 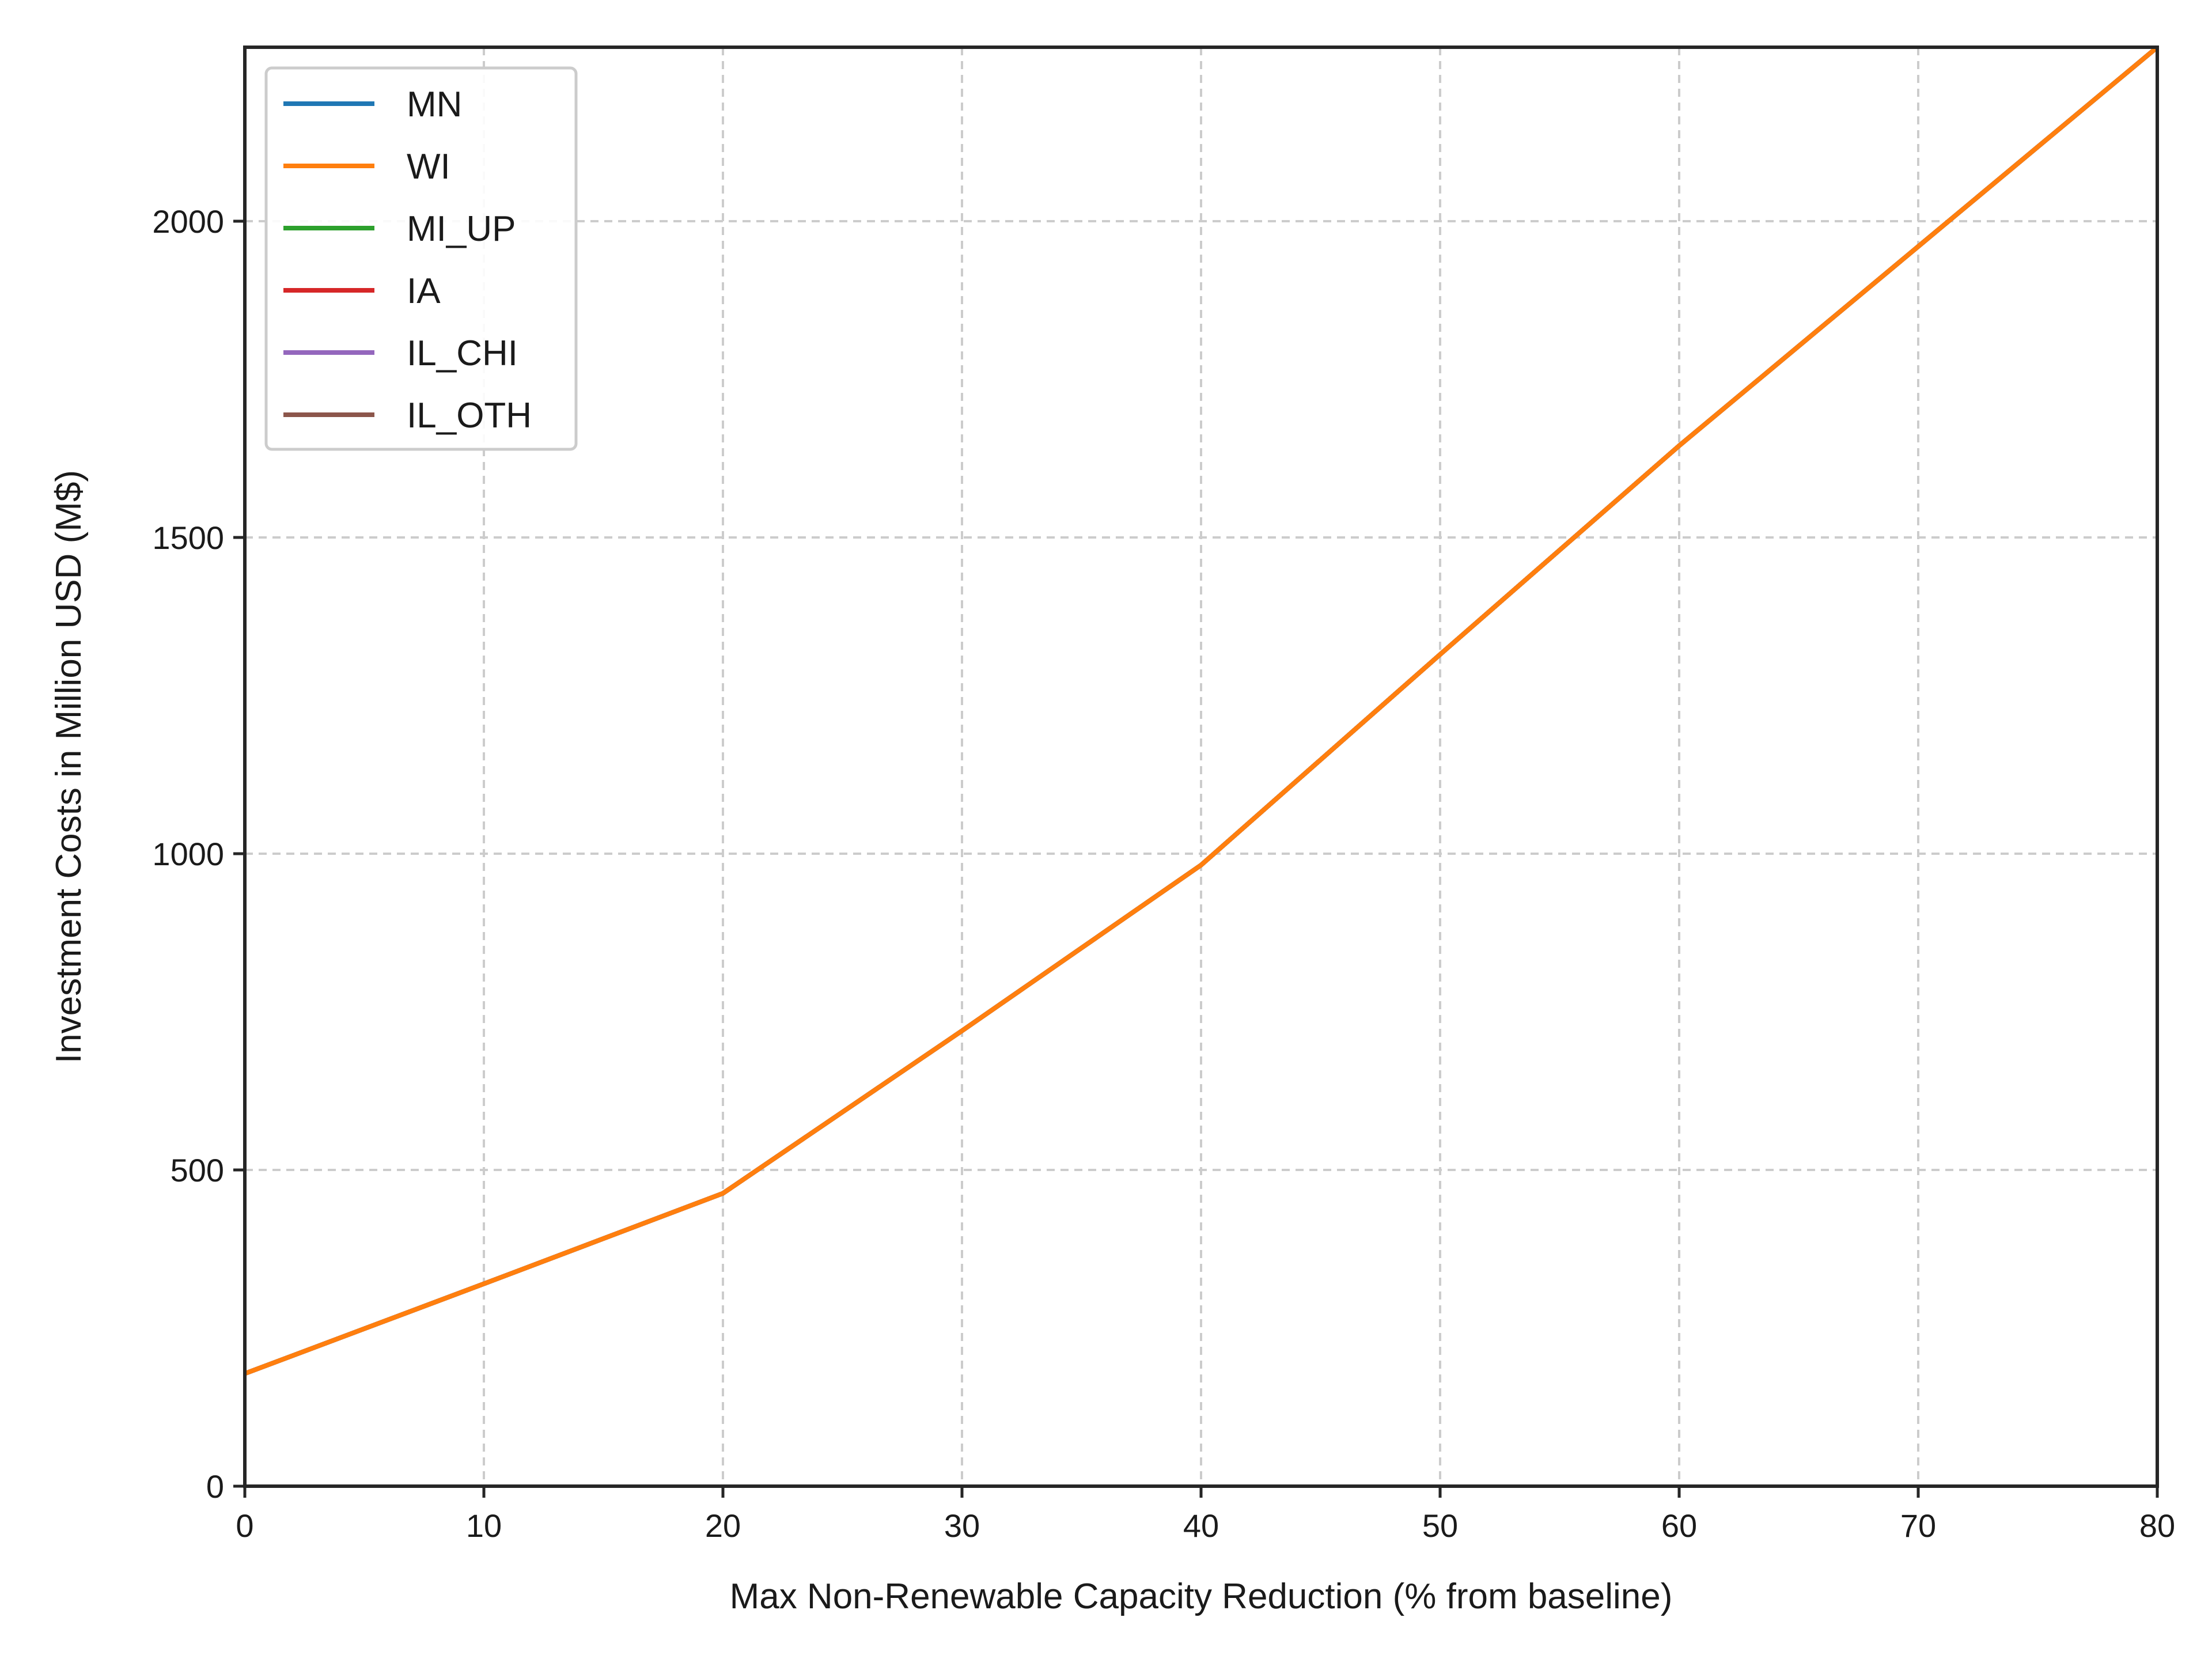 I want to click on x-tick-label: 50, so click(x=1440, y=1526).